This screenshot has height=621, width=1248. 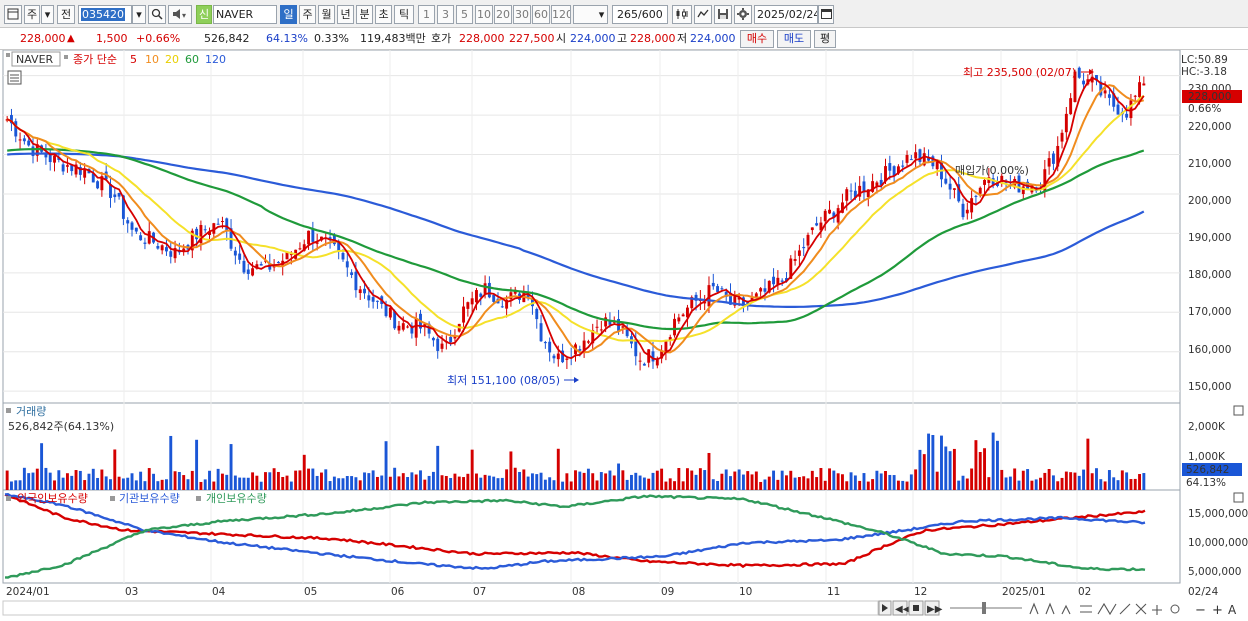 I want to click on interval-button: 20, so click(x=503, y=14).